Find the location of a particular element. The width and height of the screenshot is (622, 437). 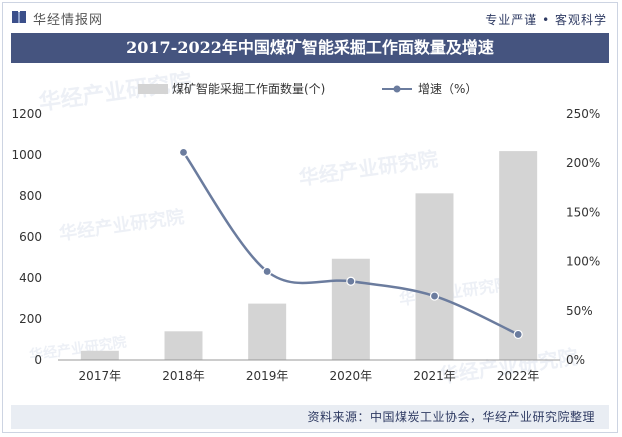

y-left-tick-label: 0 is located at coordinates (38, 360).